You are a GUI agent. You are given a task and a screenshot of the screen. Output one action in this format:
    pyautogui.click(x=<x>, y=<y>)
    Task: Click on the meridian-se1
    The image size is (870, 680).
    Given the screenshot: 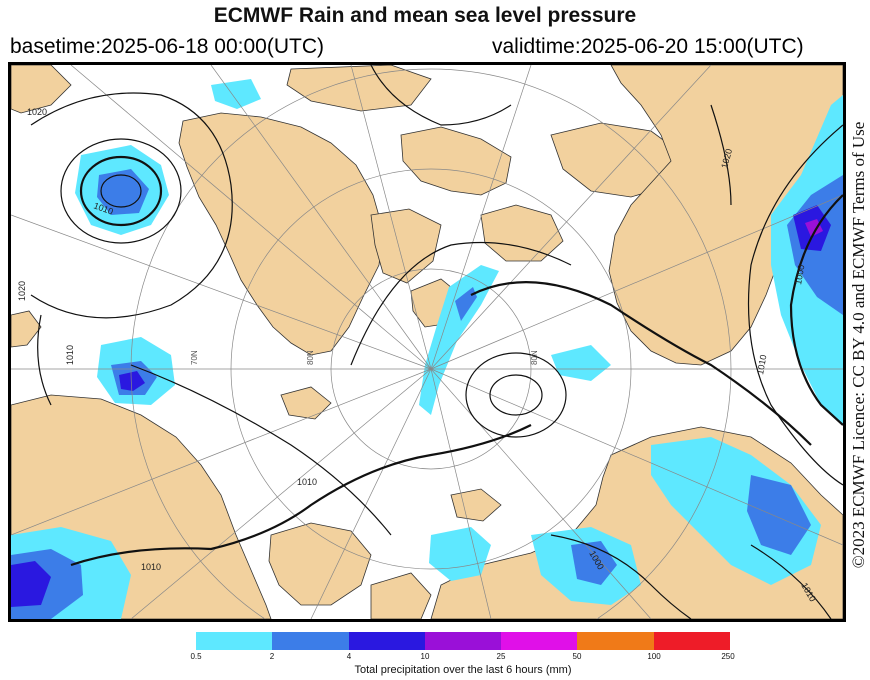 What is the action you would take?
    pyautogui.click(x=636, y=457)
    